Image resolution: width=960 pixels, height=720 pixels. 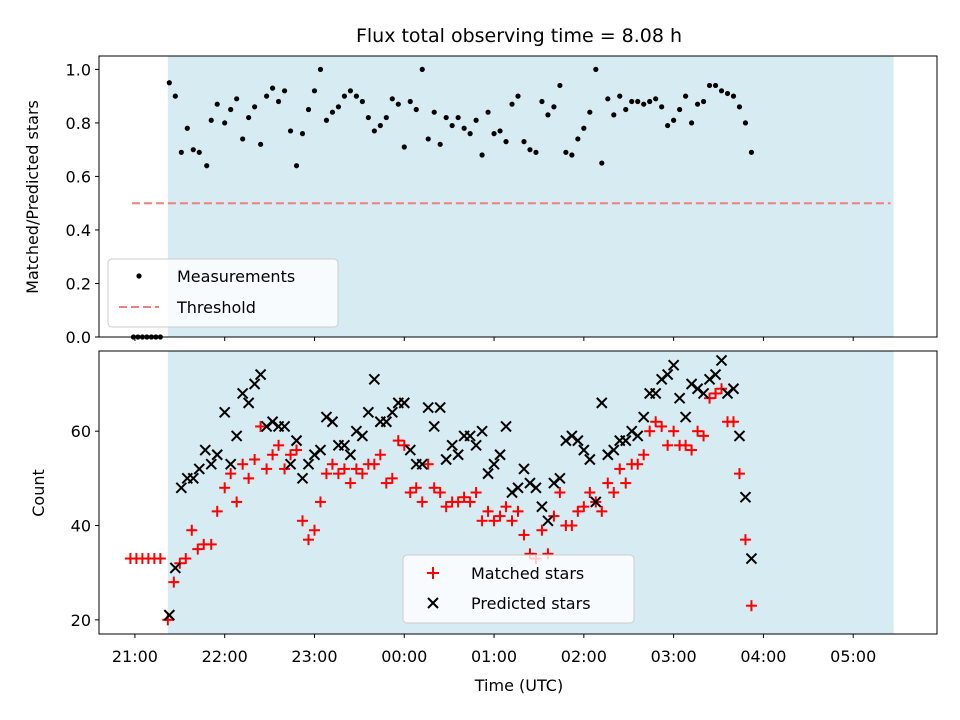 I want to click on x-tick-label-8: 05:00, so click(x=853, y=656).